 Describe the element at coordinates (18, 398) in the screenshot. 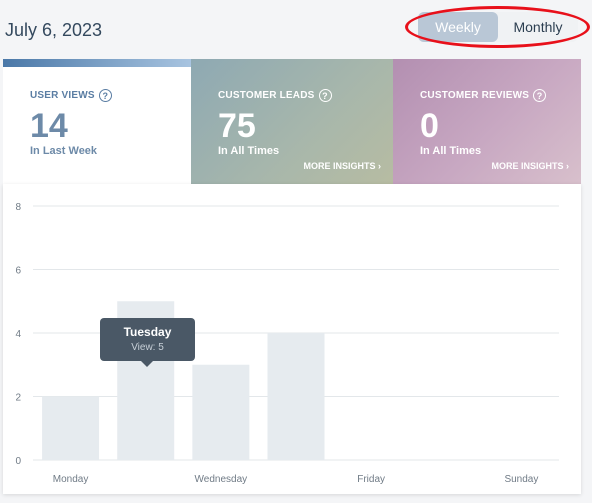

I see `y-tick-label: 2` at that location.